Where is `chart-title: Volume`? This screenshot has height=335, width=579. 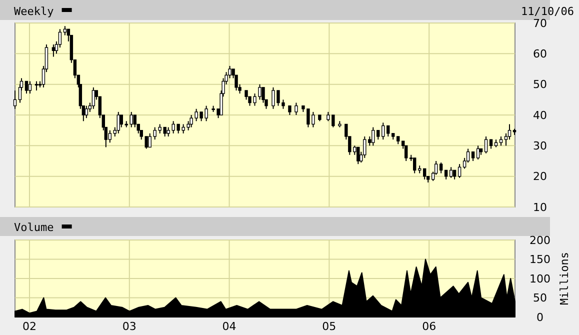 chart-title: Volume is located at coordinates (34, 227).